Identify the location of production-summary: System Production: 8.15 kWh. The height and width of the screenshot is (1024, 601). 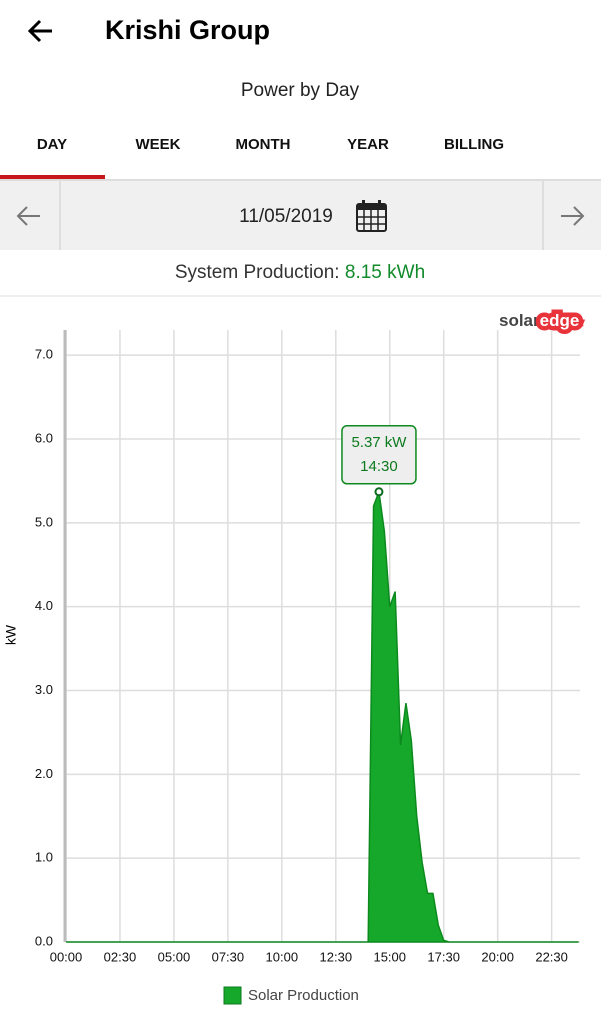
(300, 272).